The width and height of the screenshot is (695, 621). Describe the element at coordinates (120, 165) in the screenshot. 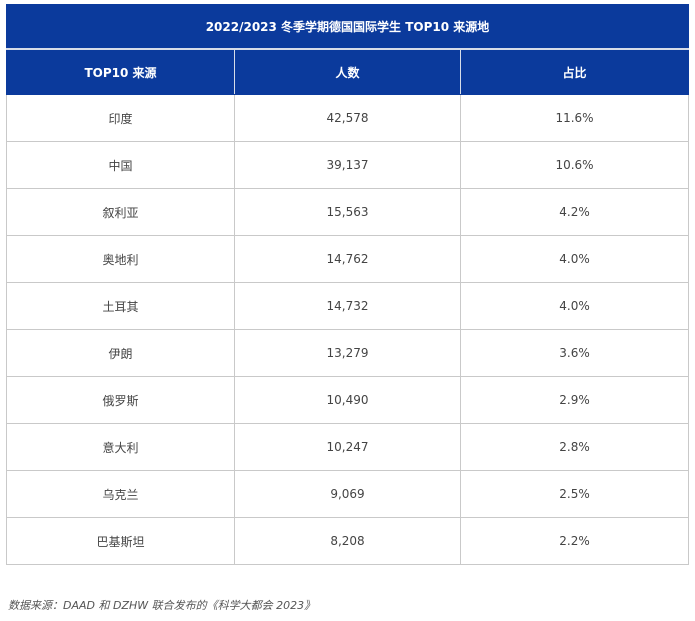

I see `country-cell: 中国` at that location.